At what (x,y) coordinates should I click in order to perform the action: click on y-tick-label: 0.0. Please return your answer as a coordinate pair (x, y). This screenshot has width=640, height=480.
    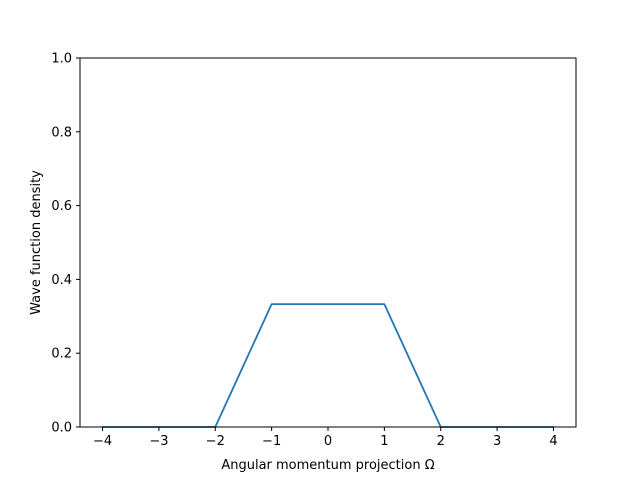
    Looking at the image, I should click on (61, 428).